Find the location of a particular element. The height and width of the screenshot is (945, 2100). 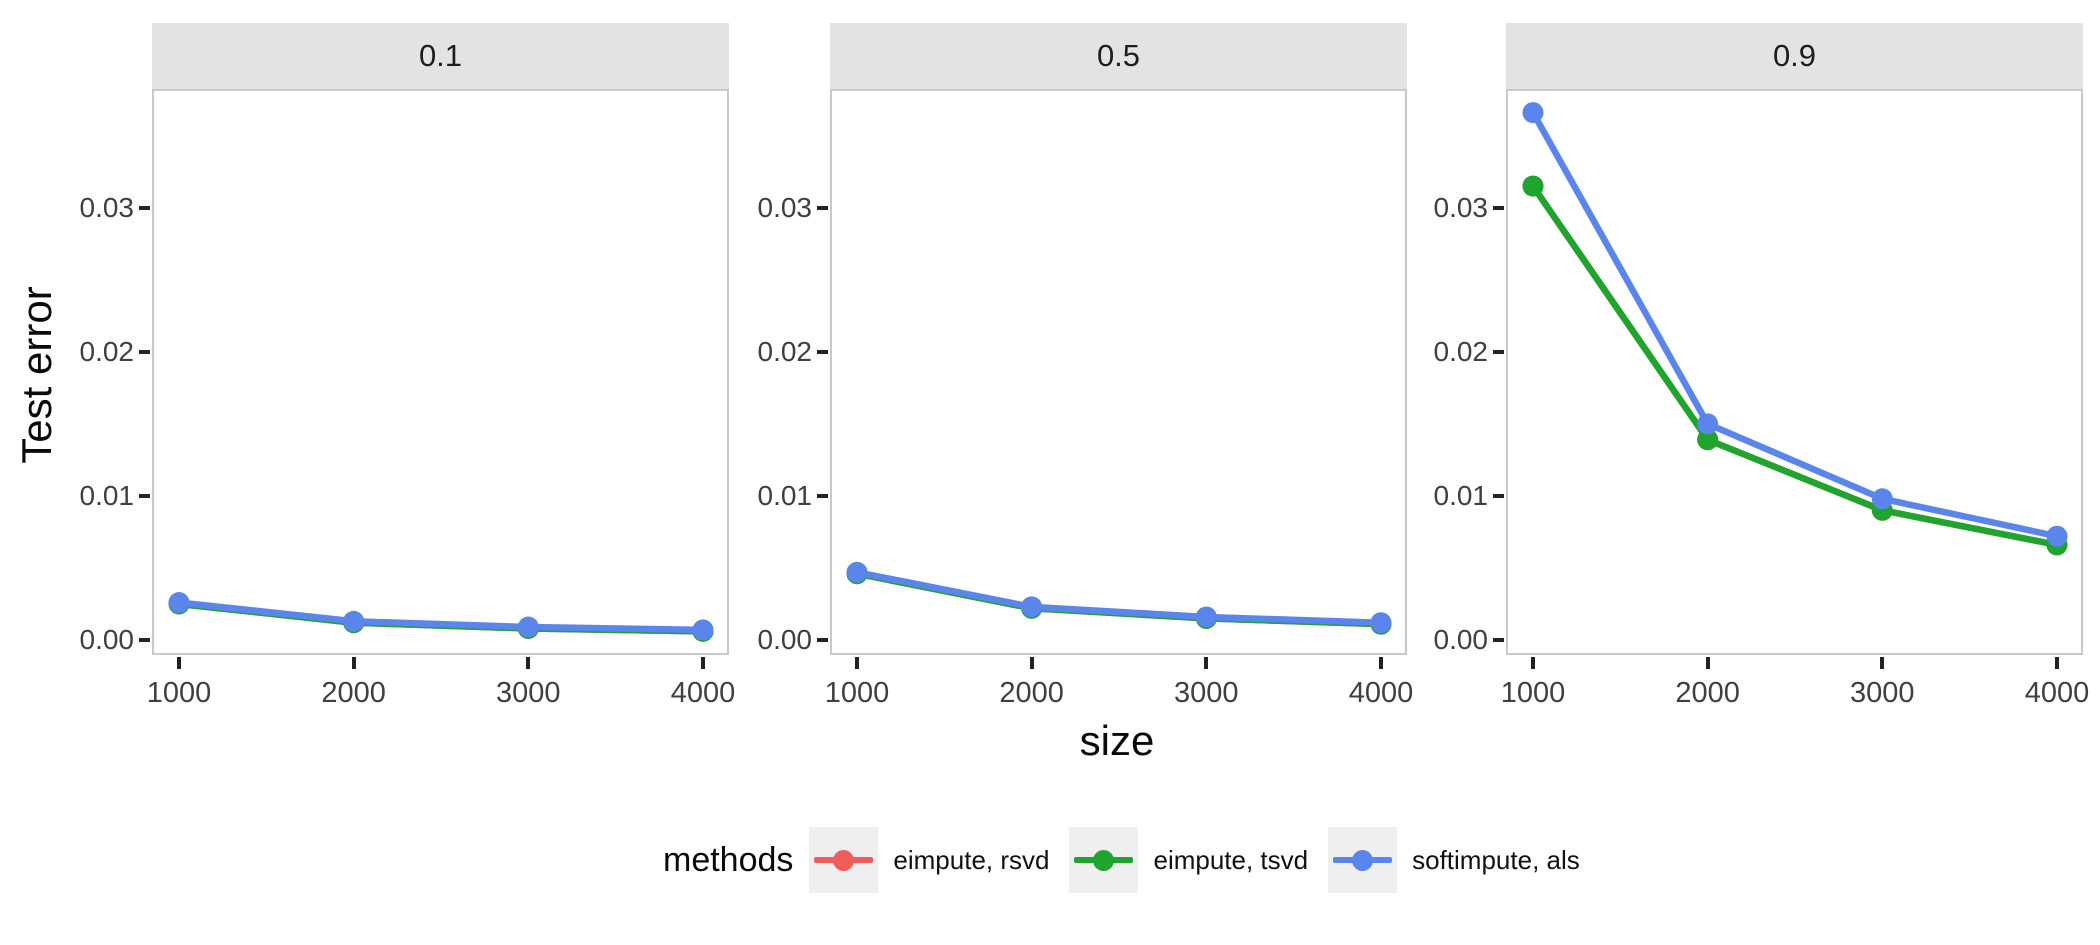

facet-strip: 0.9 is located at coordinates (1794, 56).